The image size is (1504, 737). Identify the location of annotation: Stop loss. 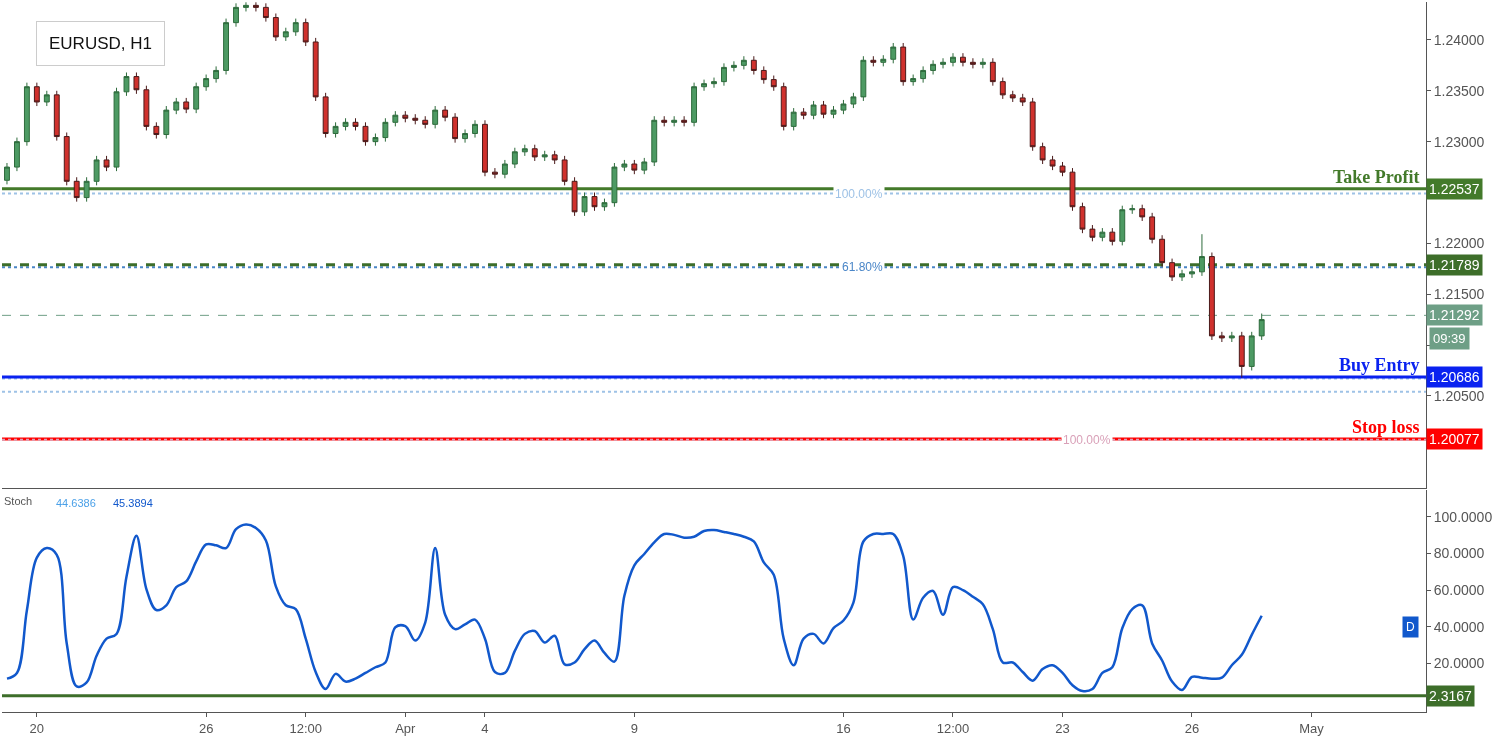
(1386, 427).